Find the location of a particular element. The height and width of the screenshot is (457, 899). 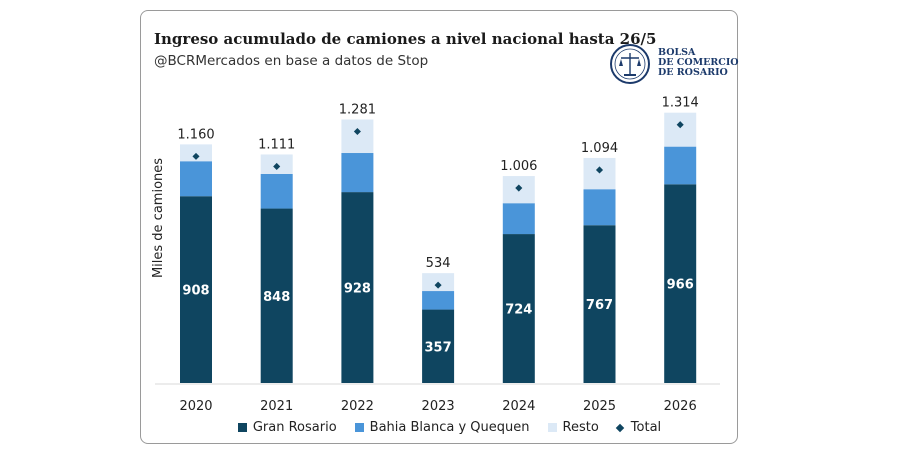

legend-swatch-resto is located at coordinates (552, 427).